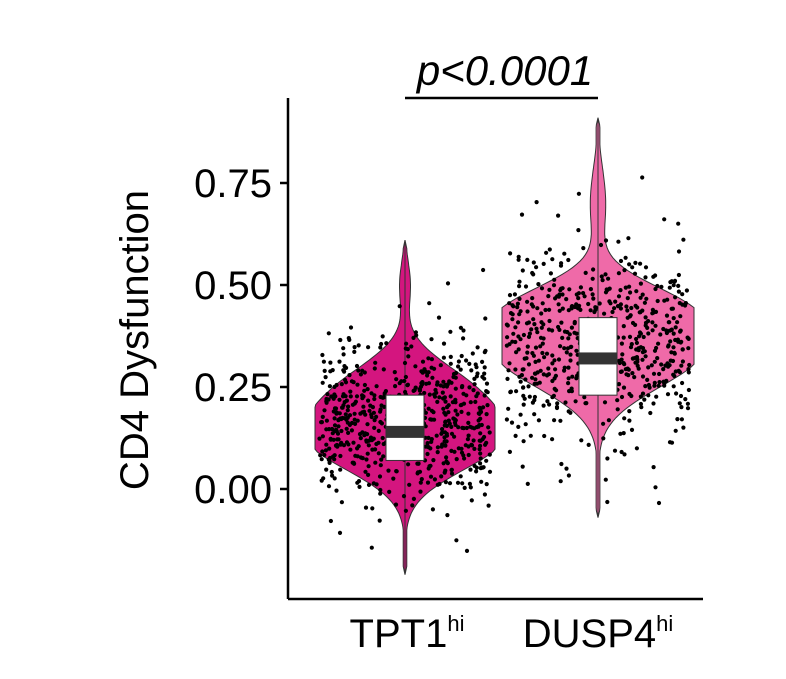  I want to click on x-tick-label-1-sup: hi, so click(664, 623).